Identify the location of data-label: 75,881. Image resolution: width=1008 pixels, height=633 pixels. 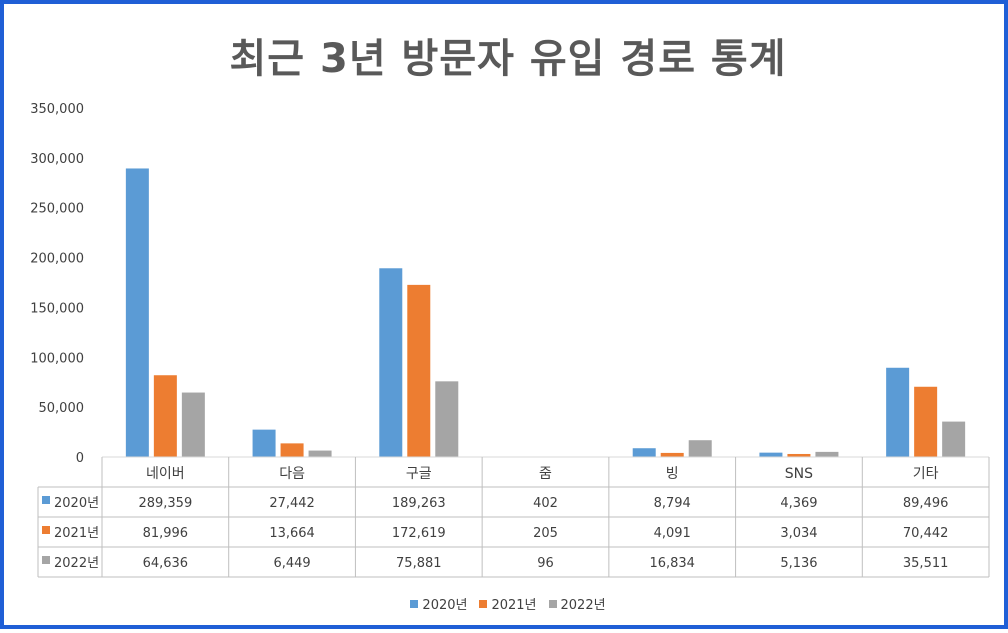
(419, 563).